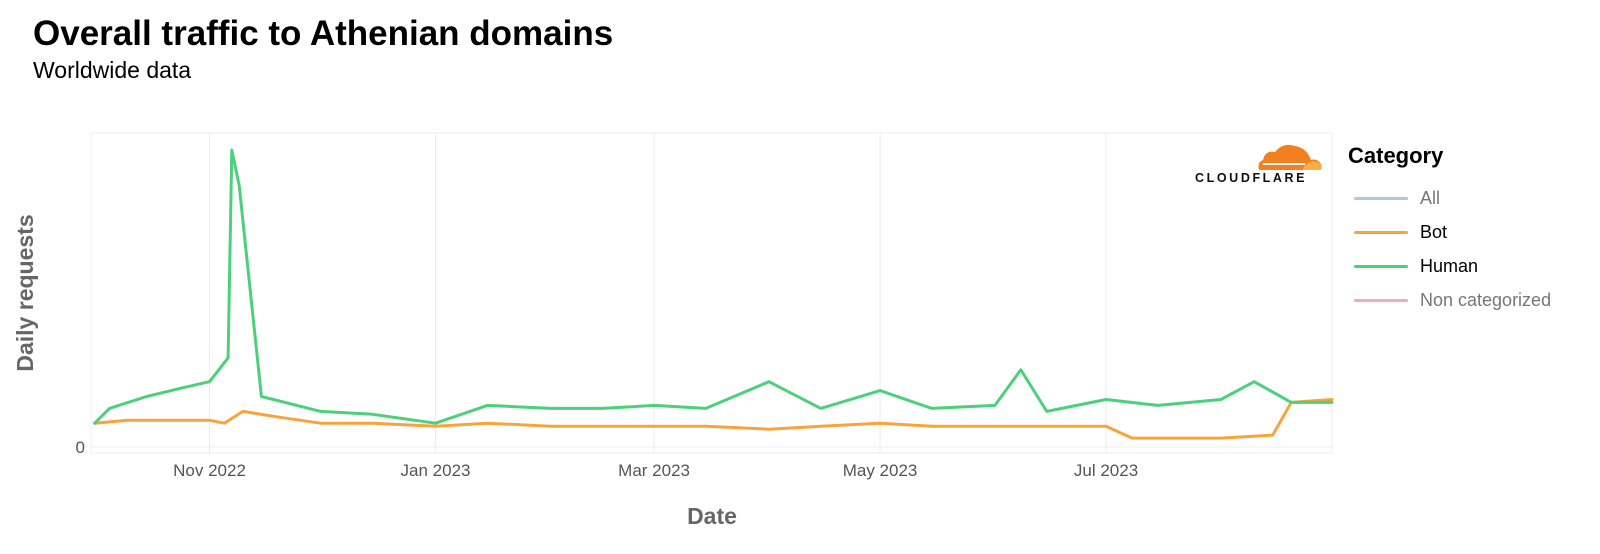 The width and height of the screenshot is (1600, 554). What do you see at coordinates (1381, 266) in the screenshot?
I see `legend-swatch-human` at bounding box center [1381, 266].